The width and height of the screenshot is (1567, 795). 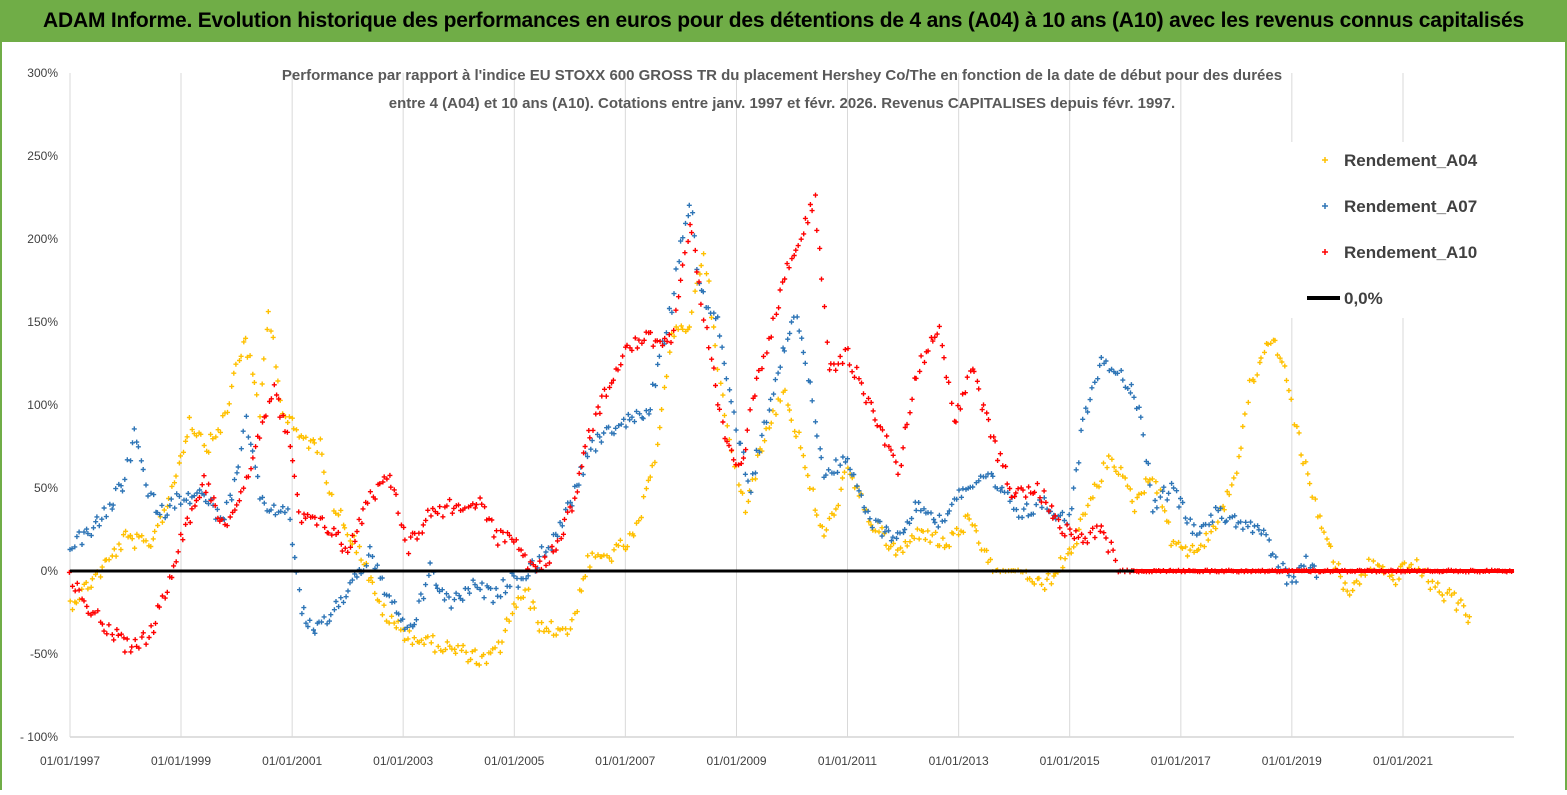 What do you see at coordinates (181, 761) in the screenshot?
I see `x-tick-label: 01/01/1999` at bounding box center [181, 761].